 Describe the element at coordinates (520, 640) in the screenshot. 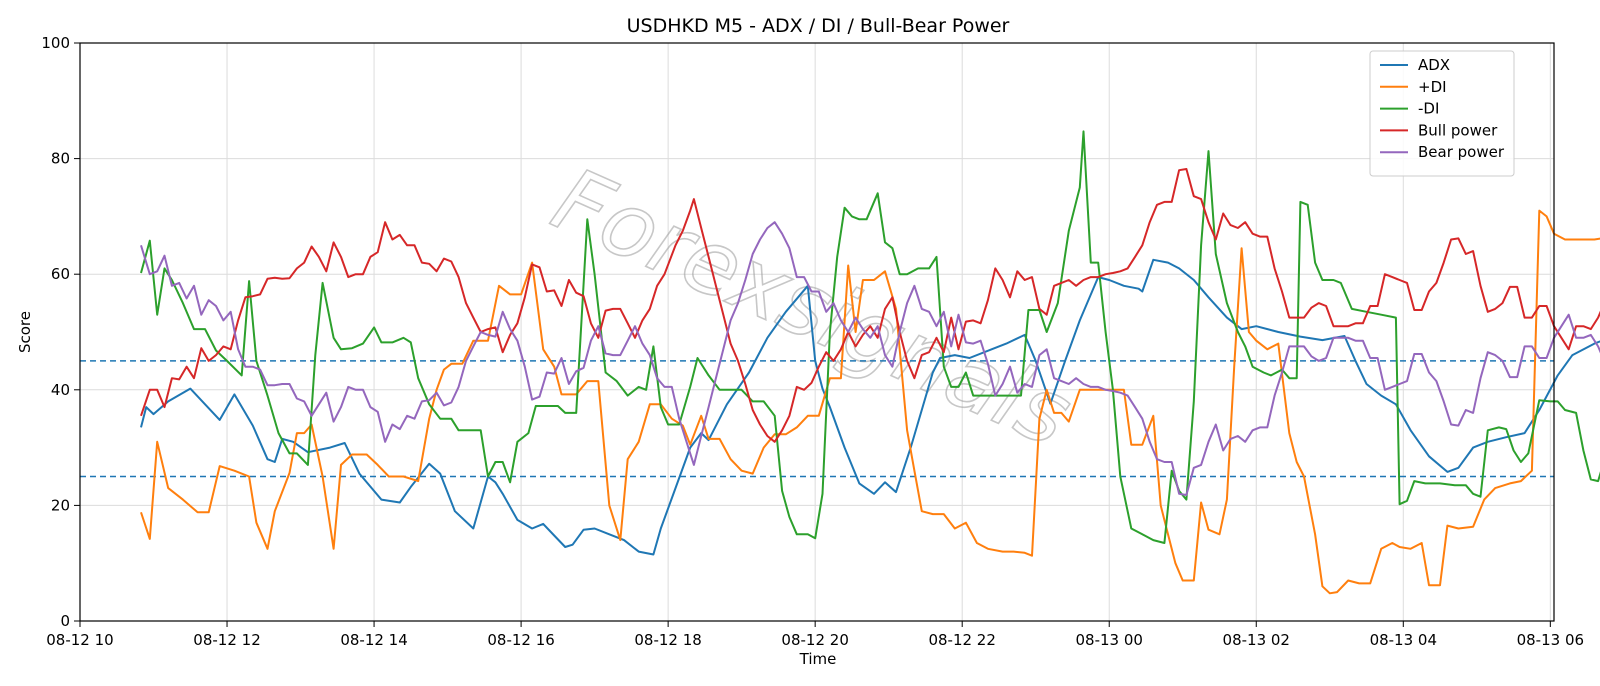

I see `x-tick-label: 08-12 16` at that location.